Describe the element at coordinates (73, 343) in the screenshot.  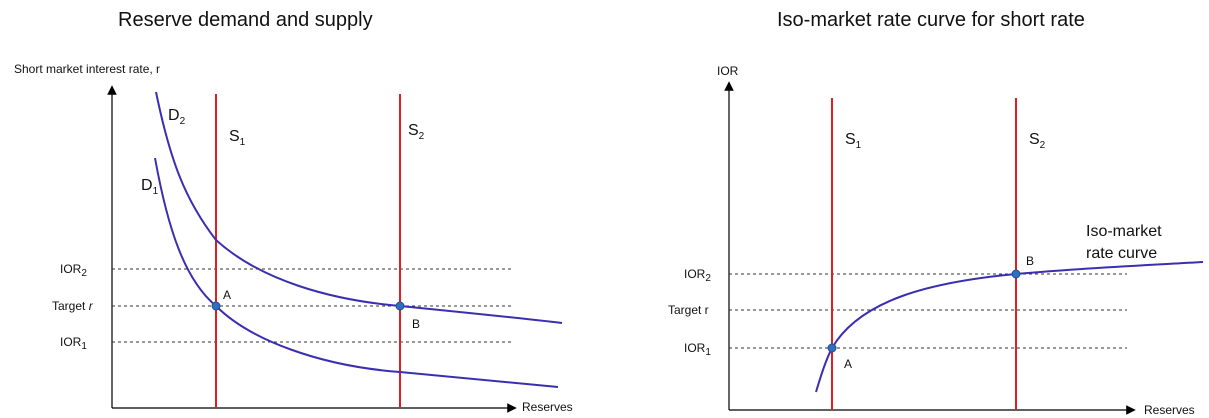
I see `left-level-ior1: IOR1` at that location.